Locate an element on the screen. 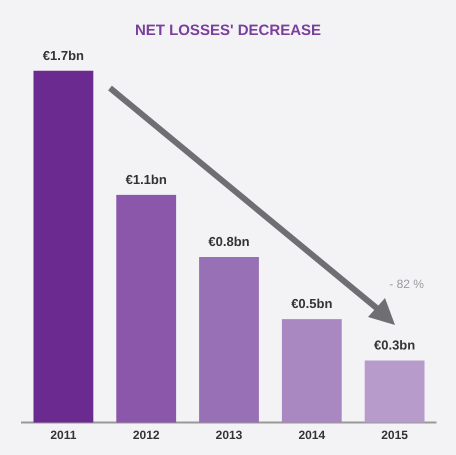  data-label: €0.5bn is located at coordinates (311, 304).